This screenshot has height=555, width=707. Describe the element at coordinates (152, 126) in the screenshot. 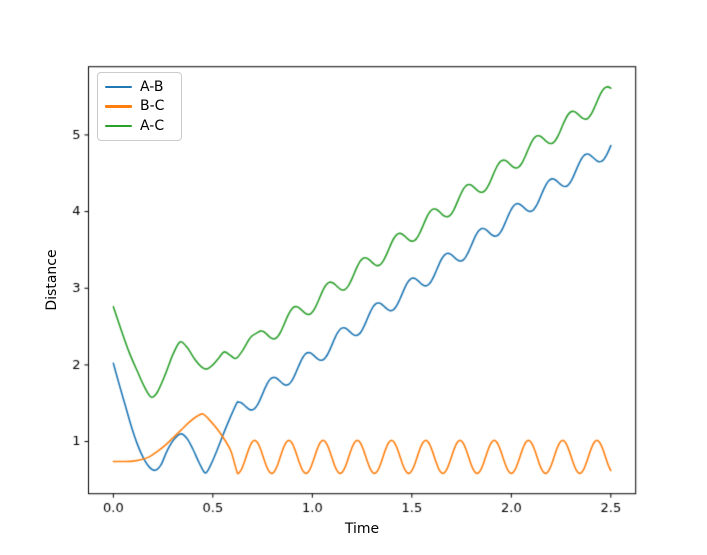

I see `legend-label-ac: A-C` at that location.